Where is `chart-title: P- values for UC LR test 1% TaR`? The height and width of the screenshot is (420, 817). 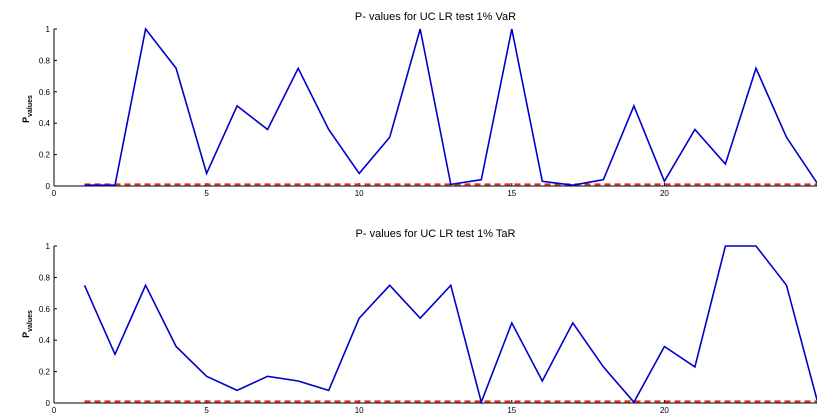
chart-title: P- values for UC LR test 1% TaR is located at coordinates (436, 234).